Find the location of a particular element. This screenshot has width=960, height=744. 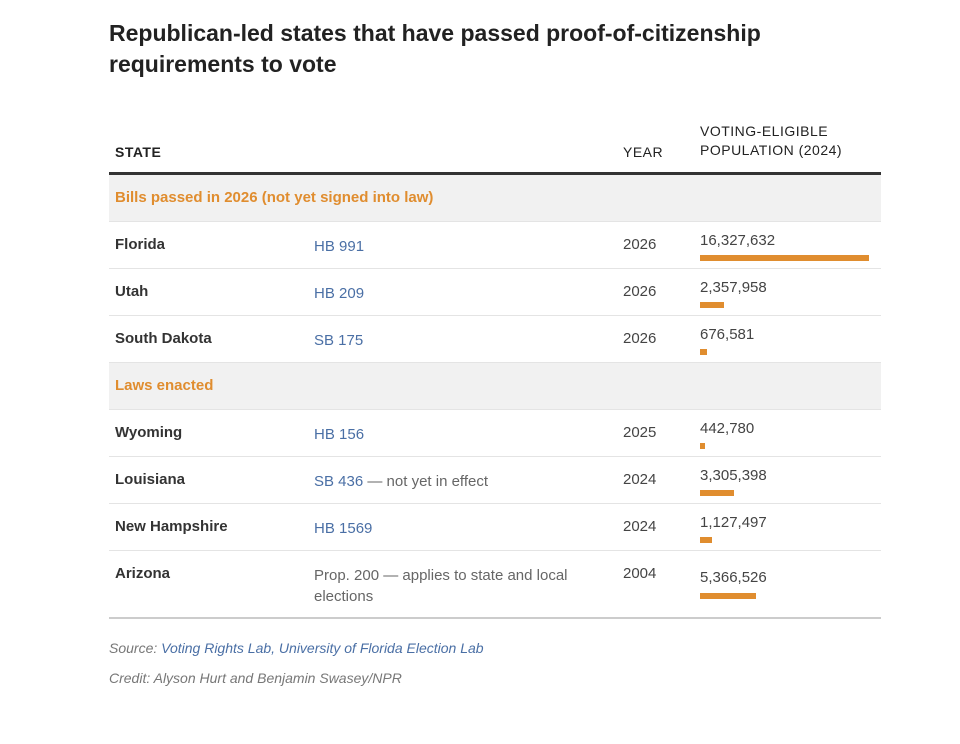

table-row: Utah HB 209 2026 2,357,958 is located at coordinates (495, 292).